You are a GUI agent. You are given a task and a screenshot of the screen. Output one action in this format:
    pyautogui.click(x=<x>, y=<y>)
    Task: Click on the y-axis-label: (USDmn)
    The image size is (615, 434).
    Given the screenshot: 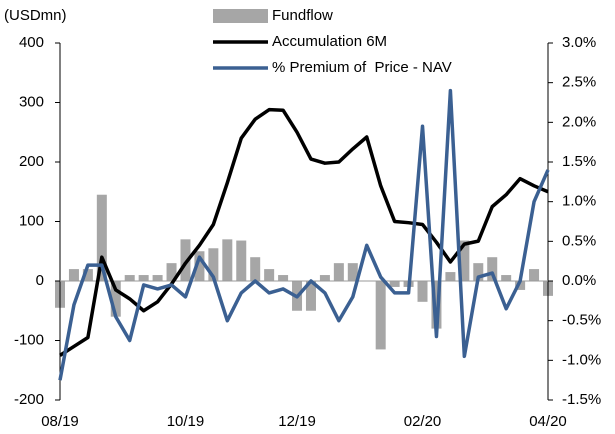 What is the action you would take?
    pyautogui.click(x=35, y=15)
    